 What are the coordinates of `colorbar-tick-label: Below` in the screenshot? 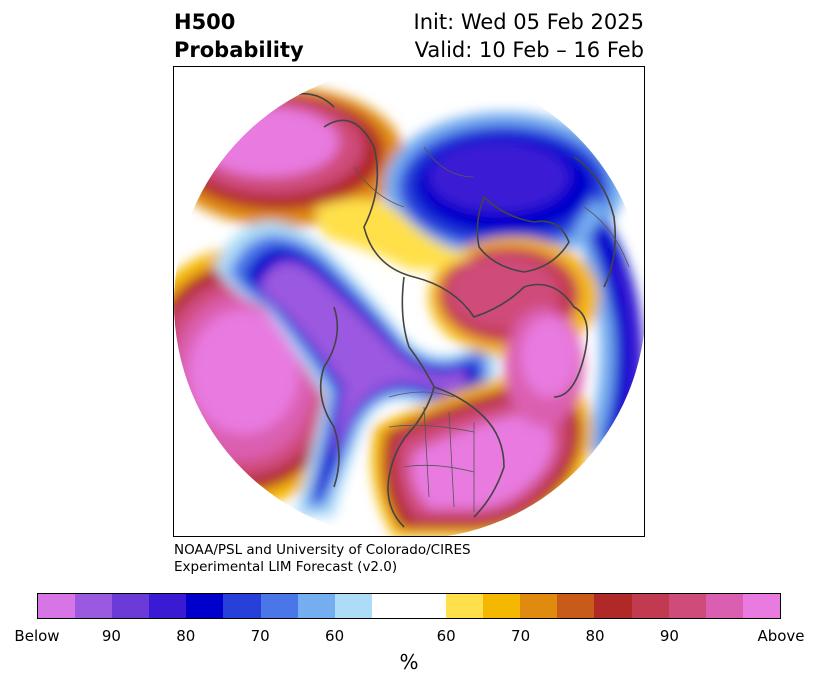 It's located at (37, 636).